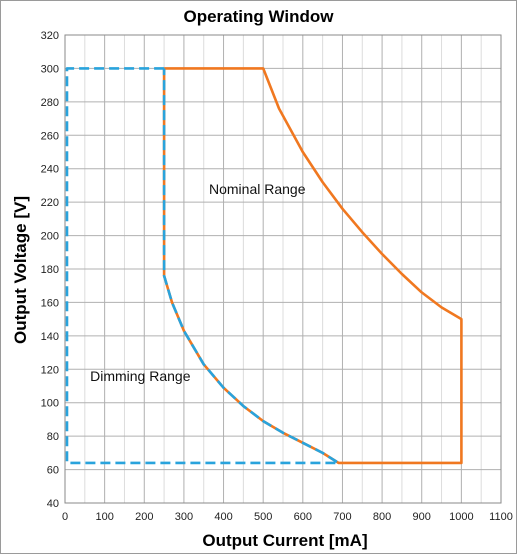 The height and width of the screenshot is (554, 517). Describe the element at coordinates (263, 517) in the screenshot. I see `x-tick-label: 500` at that location.